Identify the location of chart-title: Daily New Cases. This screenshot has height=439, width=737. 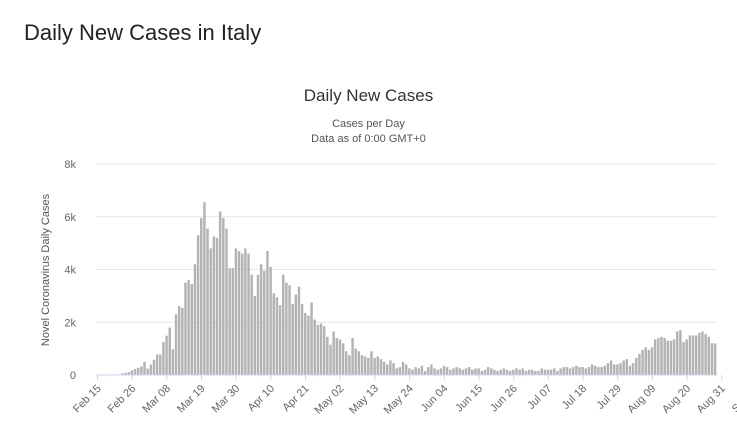
(368, 95).